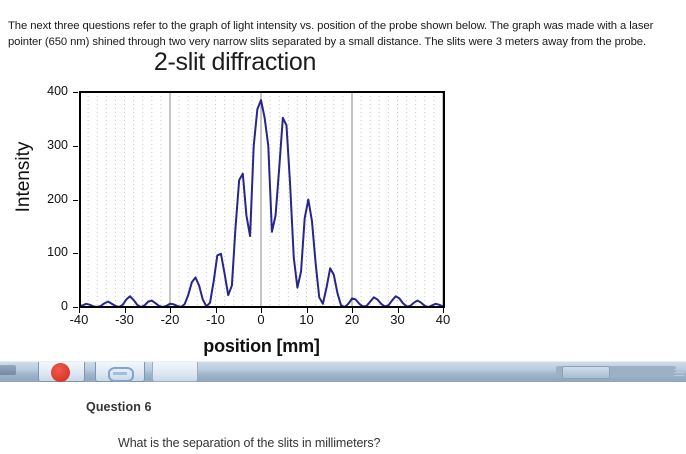  I want to click on chart-title: 2-slit diffraction, so click(235, 62).